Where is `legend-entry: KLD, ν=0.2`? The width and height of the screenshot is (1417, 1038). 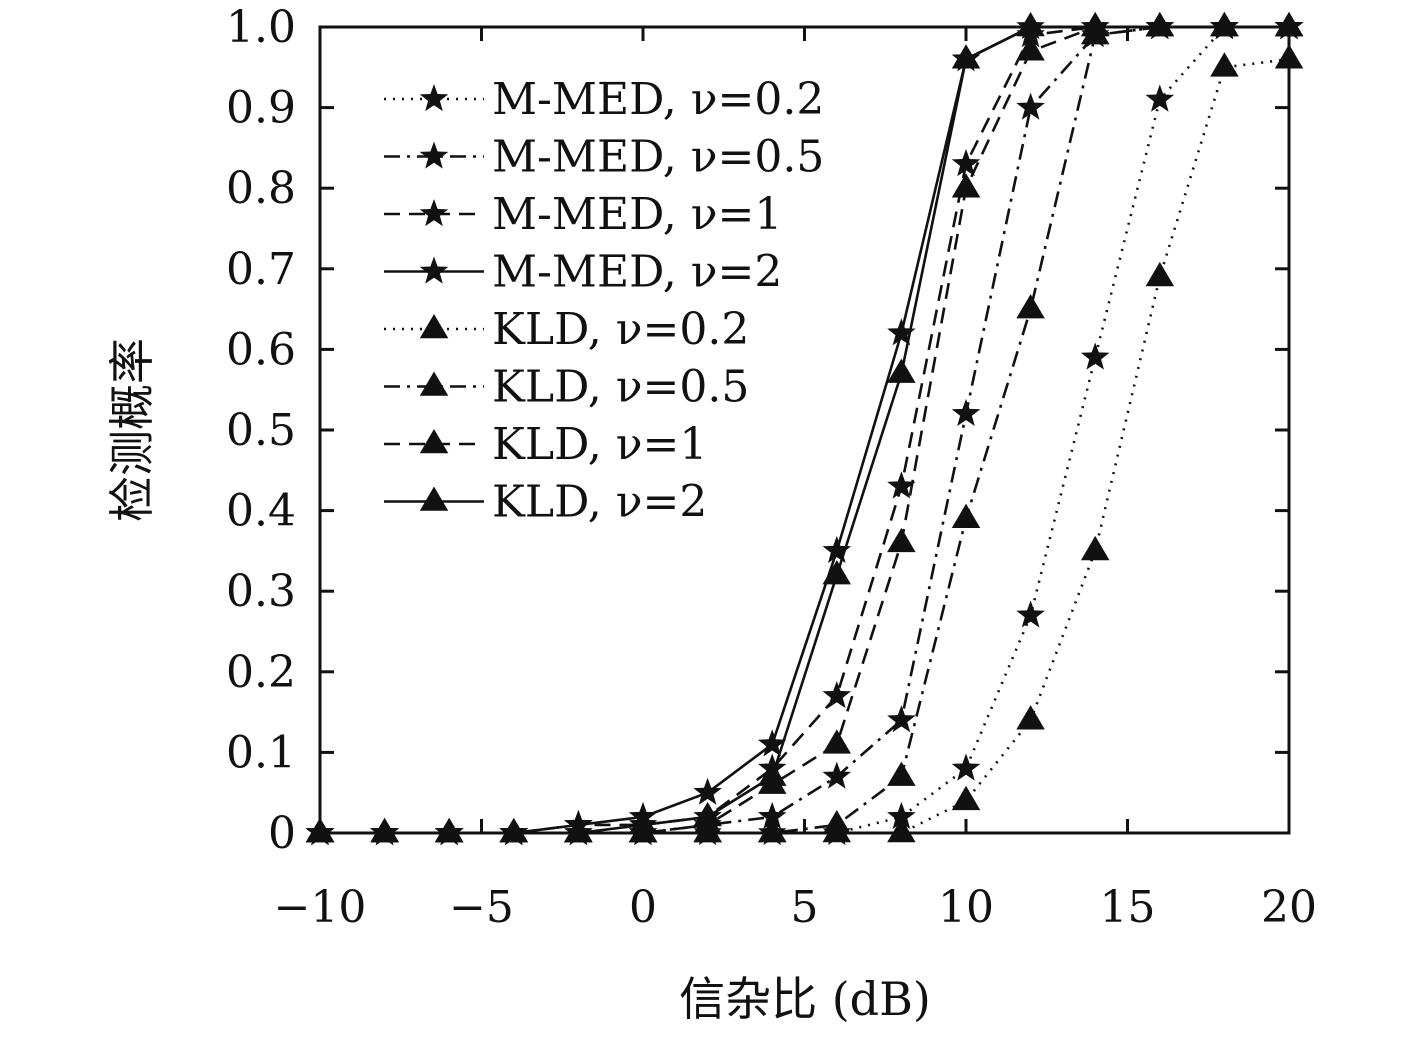
legend-entry: KLD, ν=0.2 is located at coordinates (566, 329).